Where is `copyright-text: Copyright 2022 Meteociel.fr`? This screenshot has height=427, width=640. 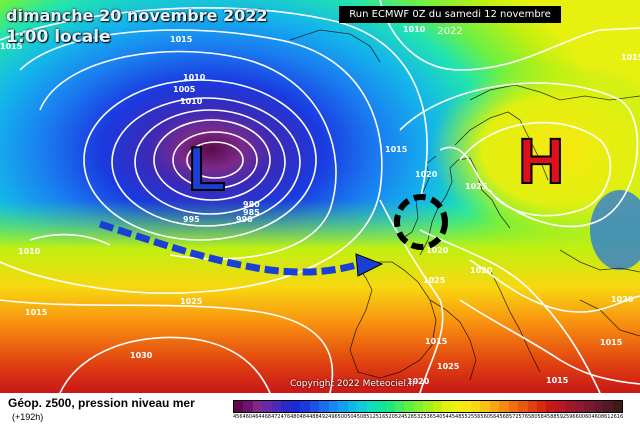 copyright-text: Copyright 2022 Meteociel.fr is located at coordinates (353, 384).